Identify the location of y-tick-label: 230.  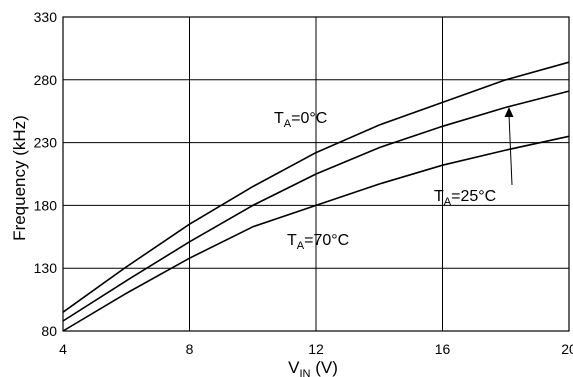
(46, 143).